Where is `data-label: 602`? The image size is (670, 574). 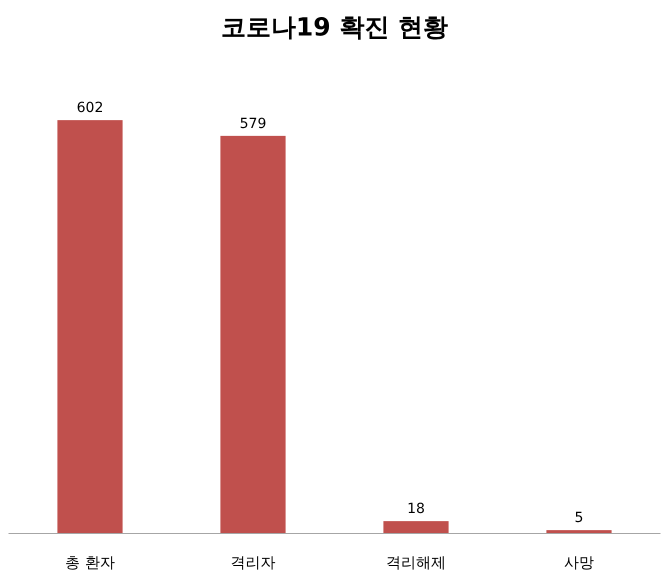
data-label: 602 is located at coordinates (90, 108).